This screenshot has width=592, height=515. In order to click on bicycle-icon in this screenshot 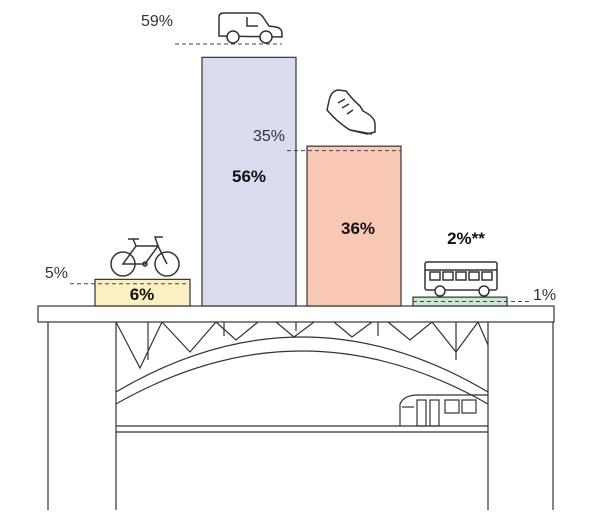, I will do `click(145, 256)`.